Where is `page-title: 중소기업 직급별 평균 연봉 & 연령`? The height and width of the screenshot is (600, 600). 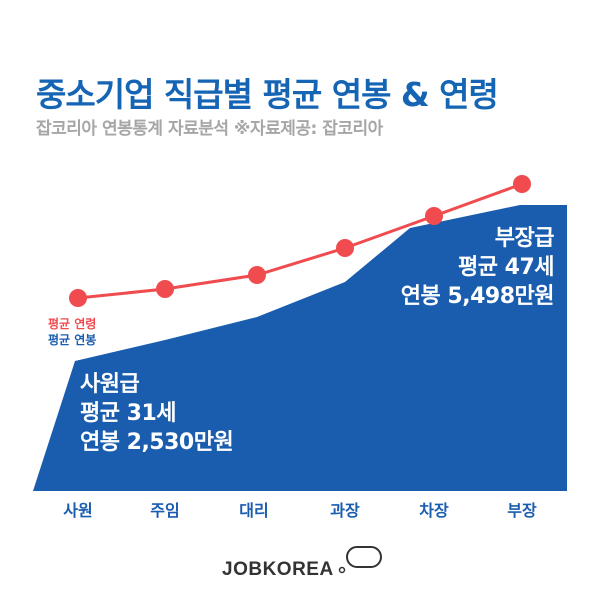 page-title: 중소기업 직급별 평균 연봉 & 연령 is located at coordinates (267, 94).